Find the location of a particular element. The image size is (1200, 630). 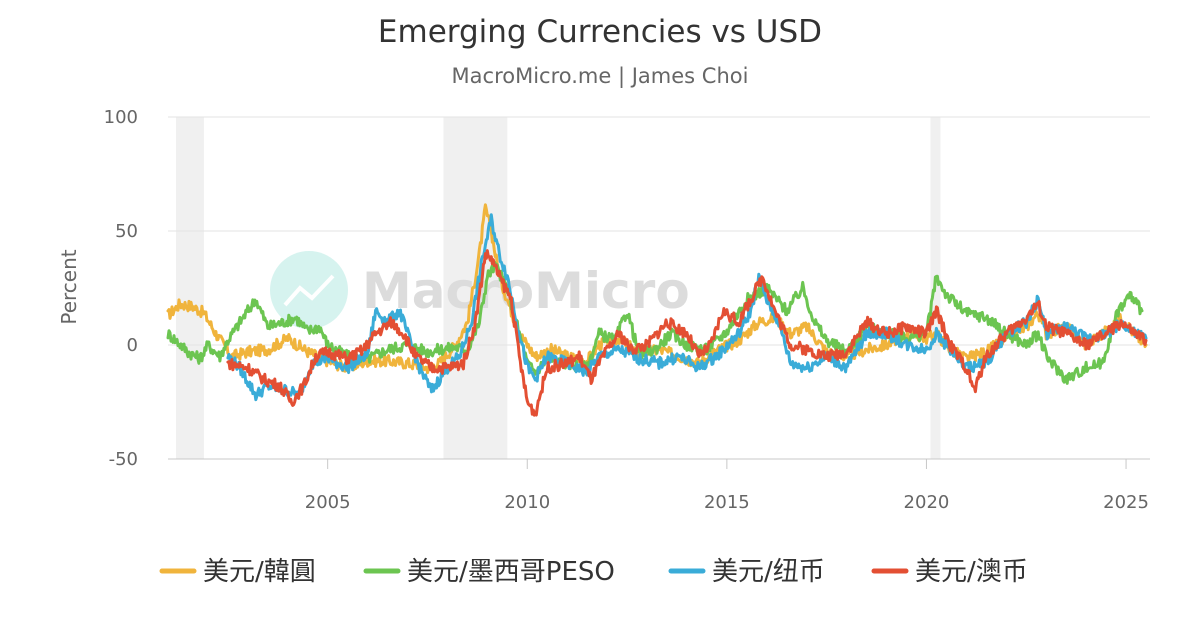

x-tick-label: 2020 is located at coordinates (927, 502).